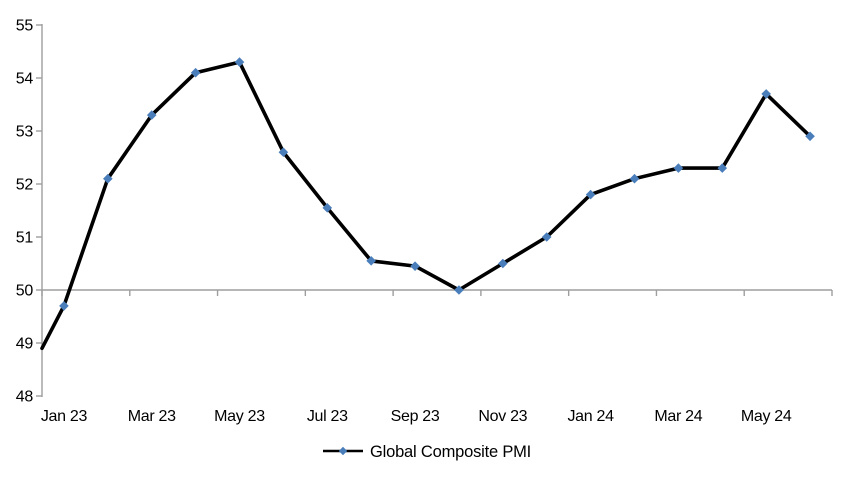 Image resolution: width=852 pixels, height=481 pixels. What do you see at coordinates (678, 416) in the screenshot?
I see `x-axis-label: Mar 24` at bounding box center [678, 416].